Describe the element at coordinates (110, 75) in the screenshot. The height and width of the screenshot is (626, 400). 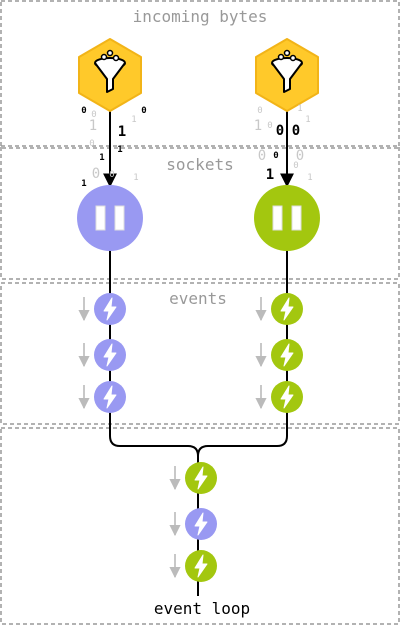
I see `funnel-hexagon-a` at that location.